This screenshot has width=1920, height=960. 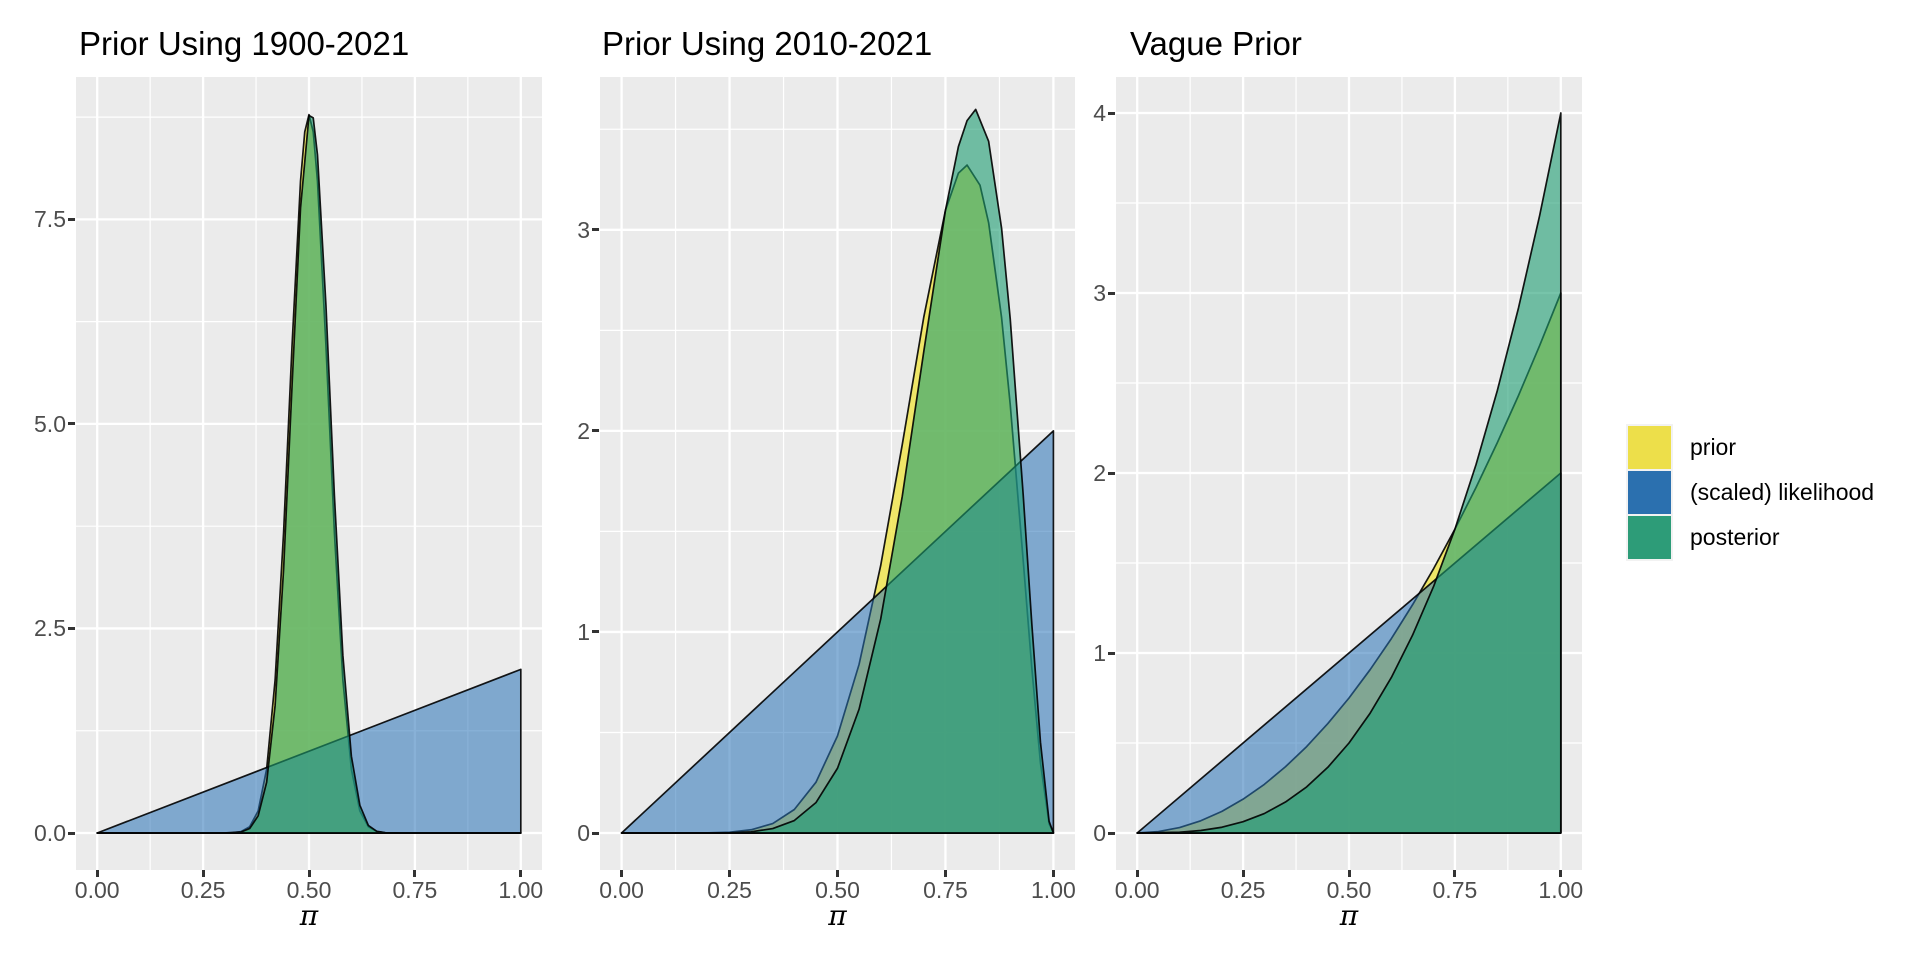 What do you see at coordinates (50, 833) in the screenshot?
I see `y-tick-label: 0.0` at bounding box center [50, 833].